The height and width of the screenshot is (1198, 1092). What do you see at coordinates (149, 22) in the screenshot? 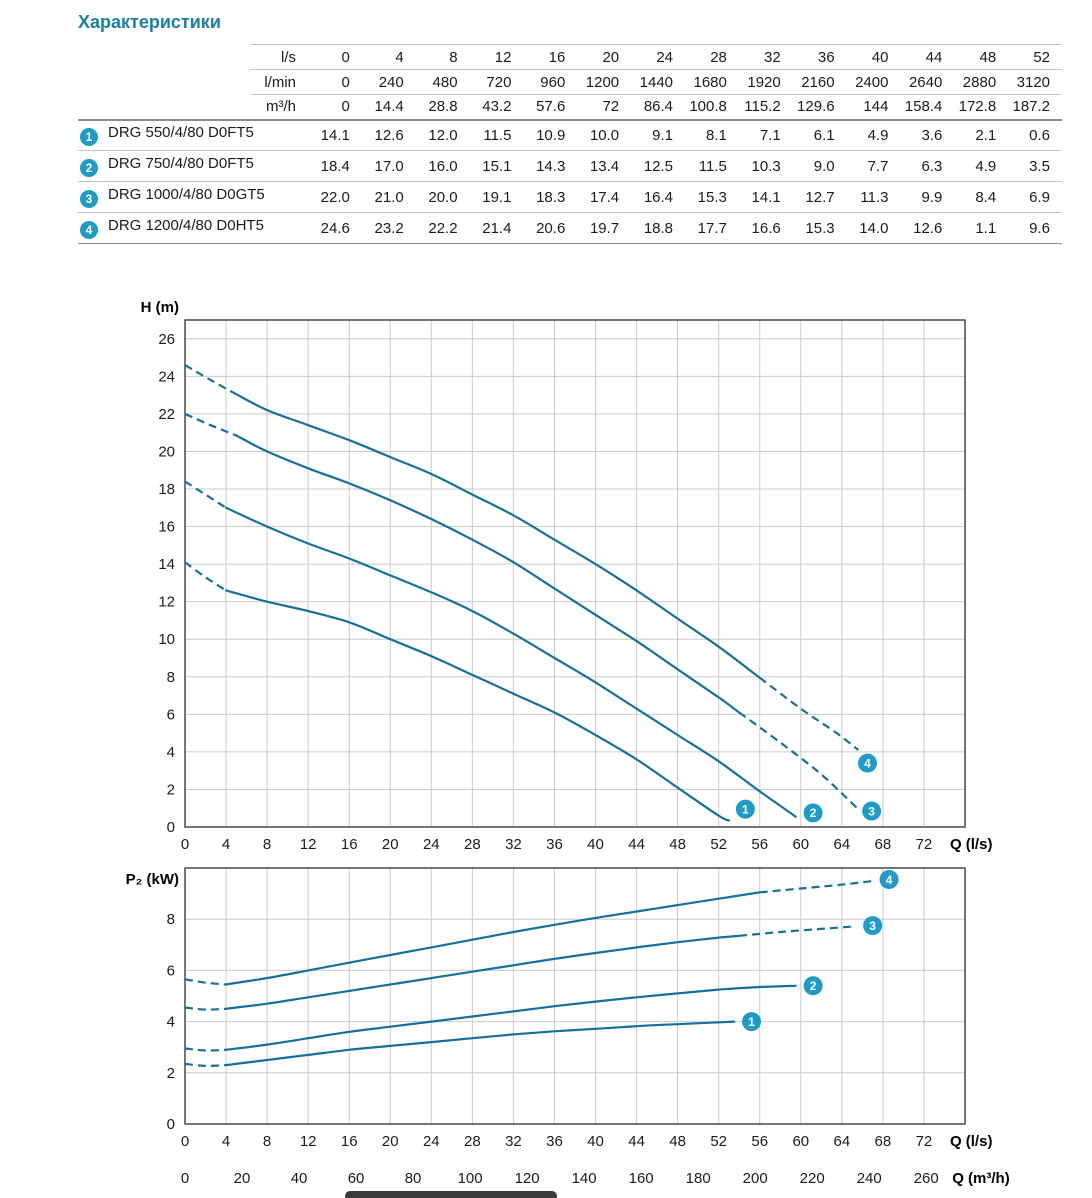
I see `page-title: Характеристики` at bounding box center [149, 22].